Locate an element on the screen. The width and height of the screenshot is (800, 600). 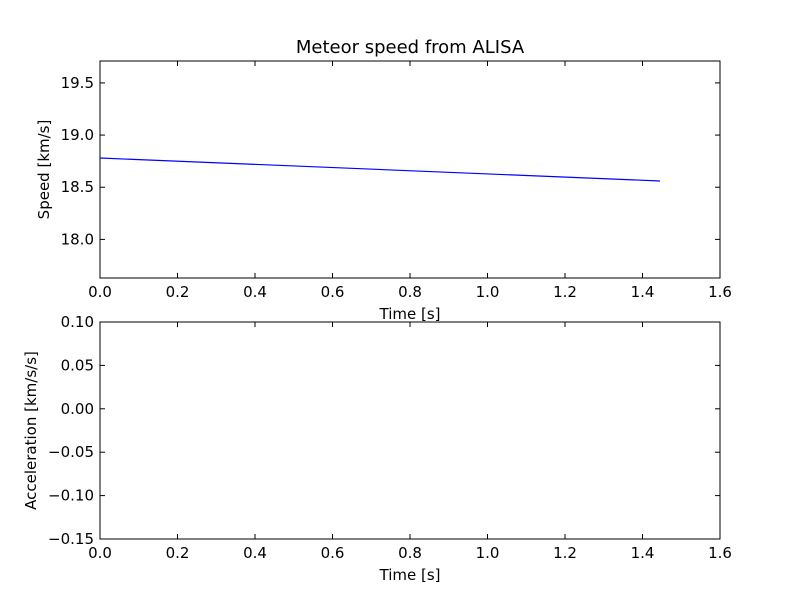
speed-x-tick-label: 0.6 is located at coordinates (333, 292).